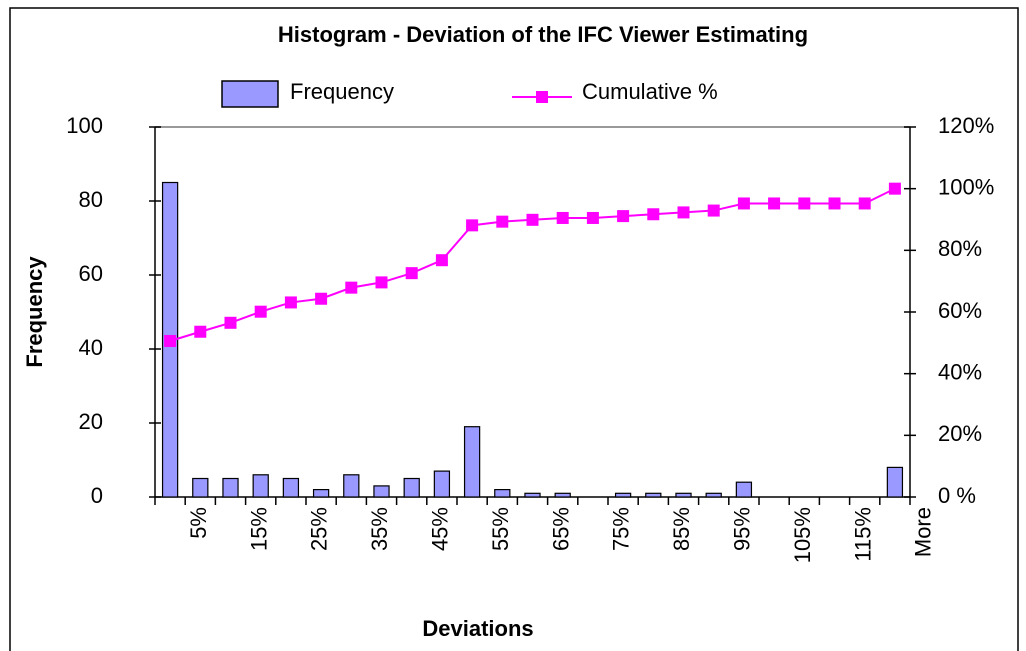  I want to click on y2-tick-label: 20%, so click(960, 433).